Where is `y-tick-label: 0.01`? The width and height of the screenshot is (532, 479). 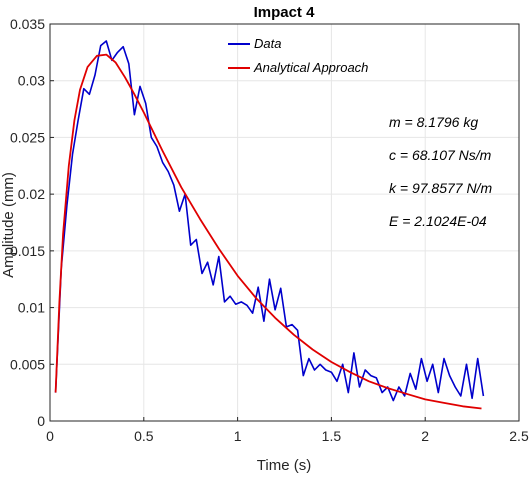 y-tick-label: 0.01 is located at coordinates (31, 308).